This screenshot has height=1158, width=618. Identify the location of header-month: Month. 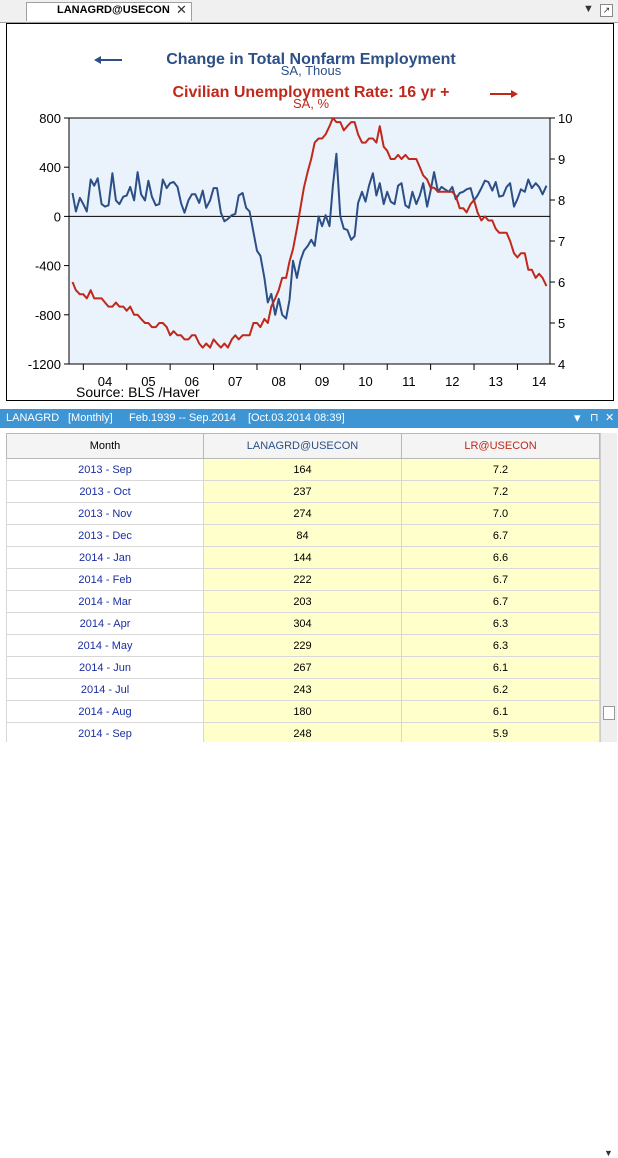
(105, 446).